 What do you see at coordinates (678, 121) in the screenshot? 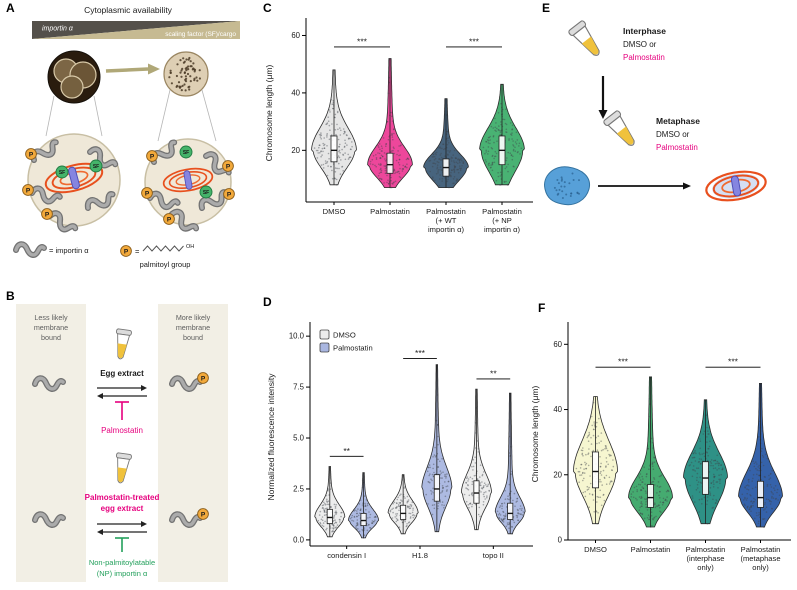
I see `metaphase-label: Metaphase` at bounding box center [678, 121].